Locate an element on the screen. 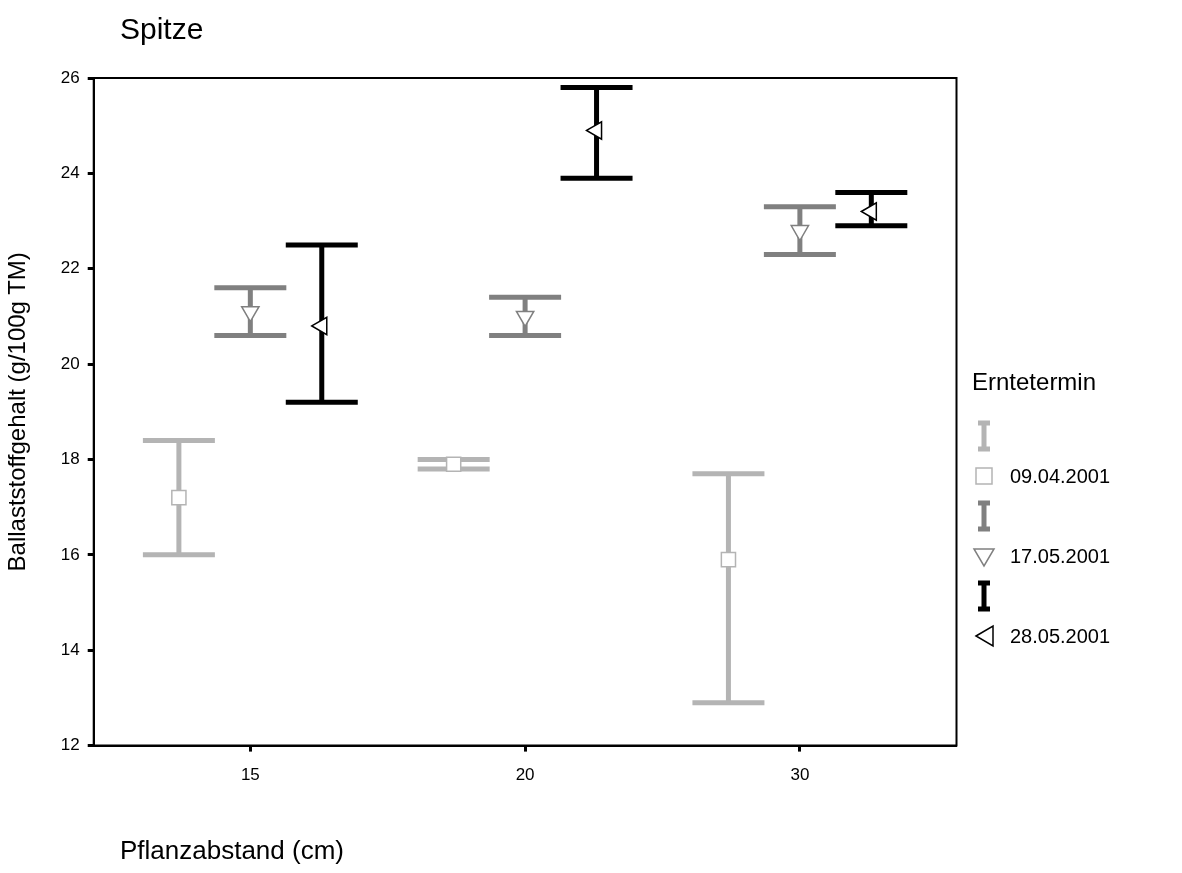  legend-label: 09.04.2001 is located at coordinates (1060, 476).